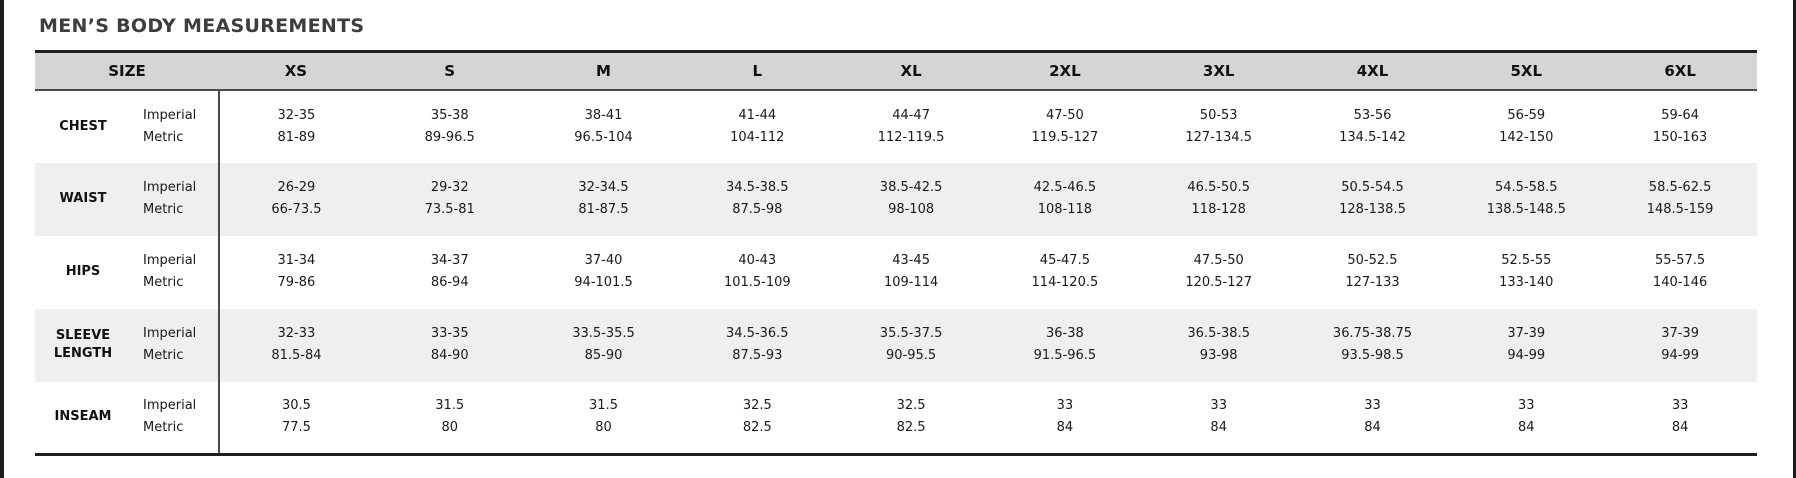 The height and width of the screenshot is (478, 1796). Describe the element at coordinates (1065, 209) in the screenshot. I see `metric-value: 108-118` at that location.